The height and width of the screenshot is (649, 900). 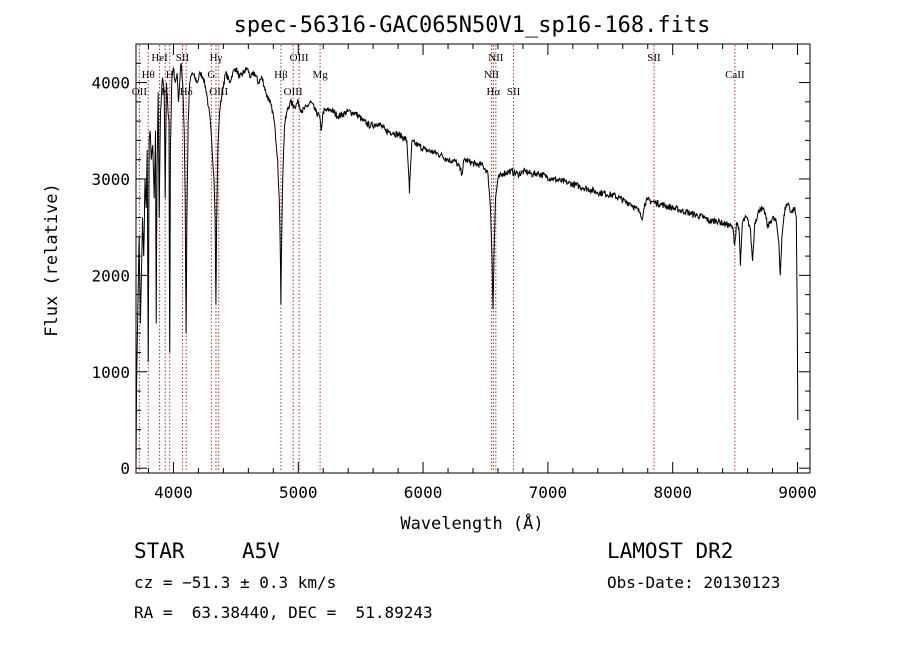 I want to click on x-tick-label: 7000, so click(x=548, y=492).